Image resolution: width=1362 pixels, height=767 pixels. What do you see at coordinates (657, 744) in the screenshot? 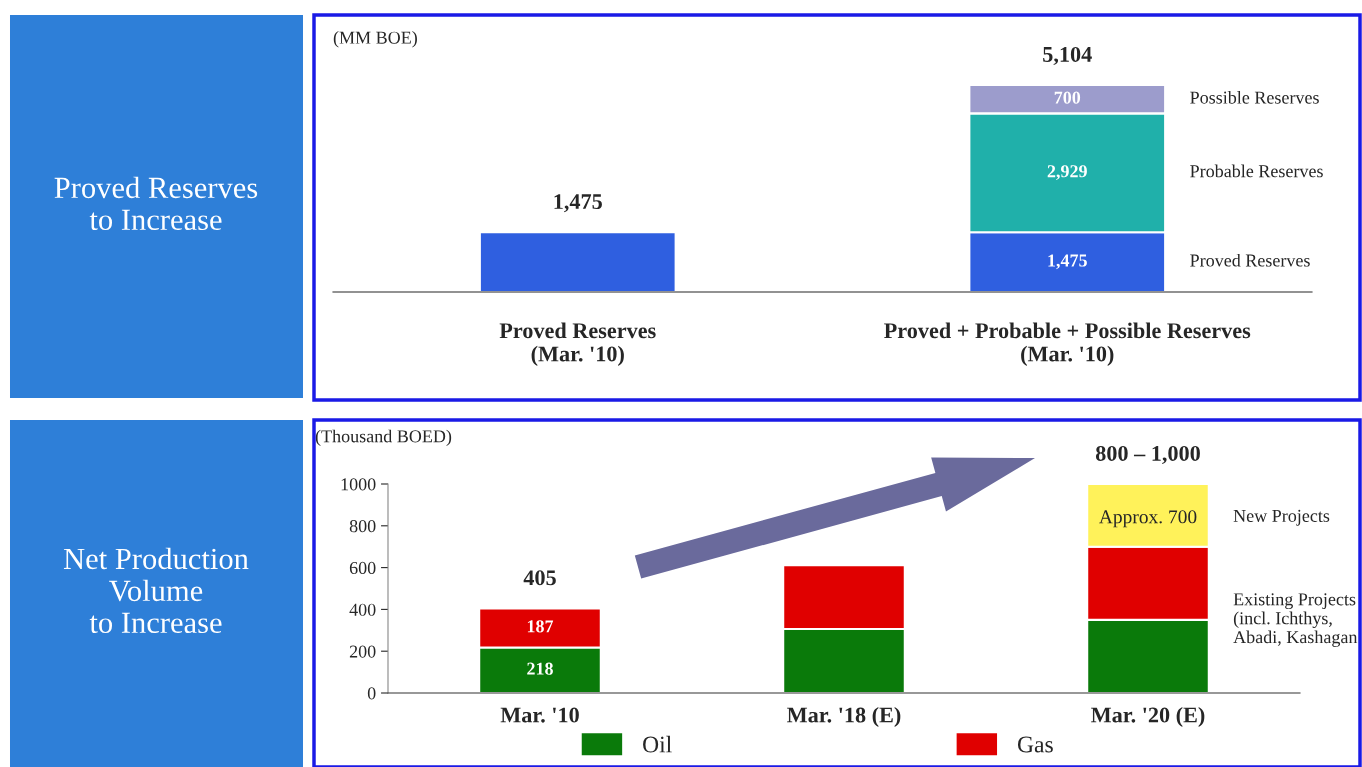
I see `legend-label: Oil` at bounding box center [657, 744].